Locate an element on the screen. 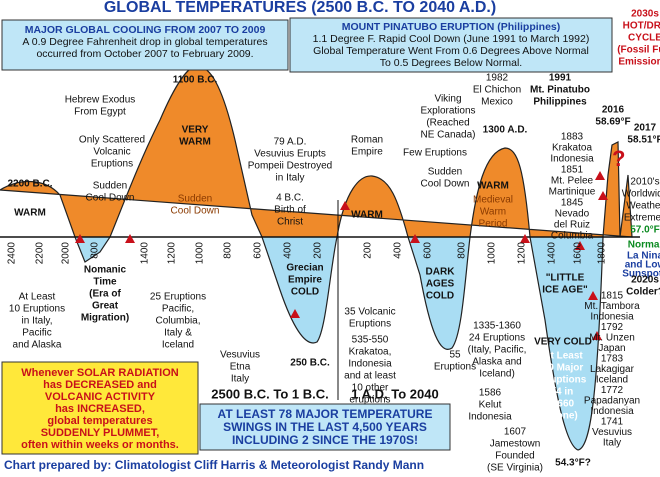  annotation: Vesuvius is located at coordinates (612, 432).